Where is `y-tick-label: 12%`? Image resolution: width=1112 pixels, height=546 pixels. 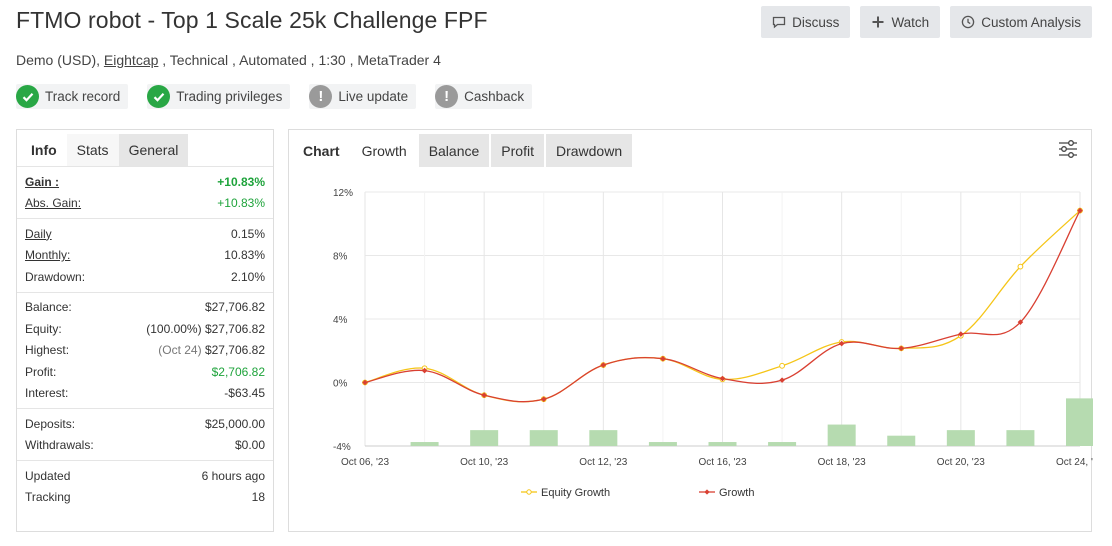 y-tick-label: 12% is located at coordinates (343, 193).